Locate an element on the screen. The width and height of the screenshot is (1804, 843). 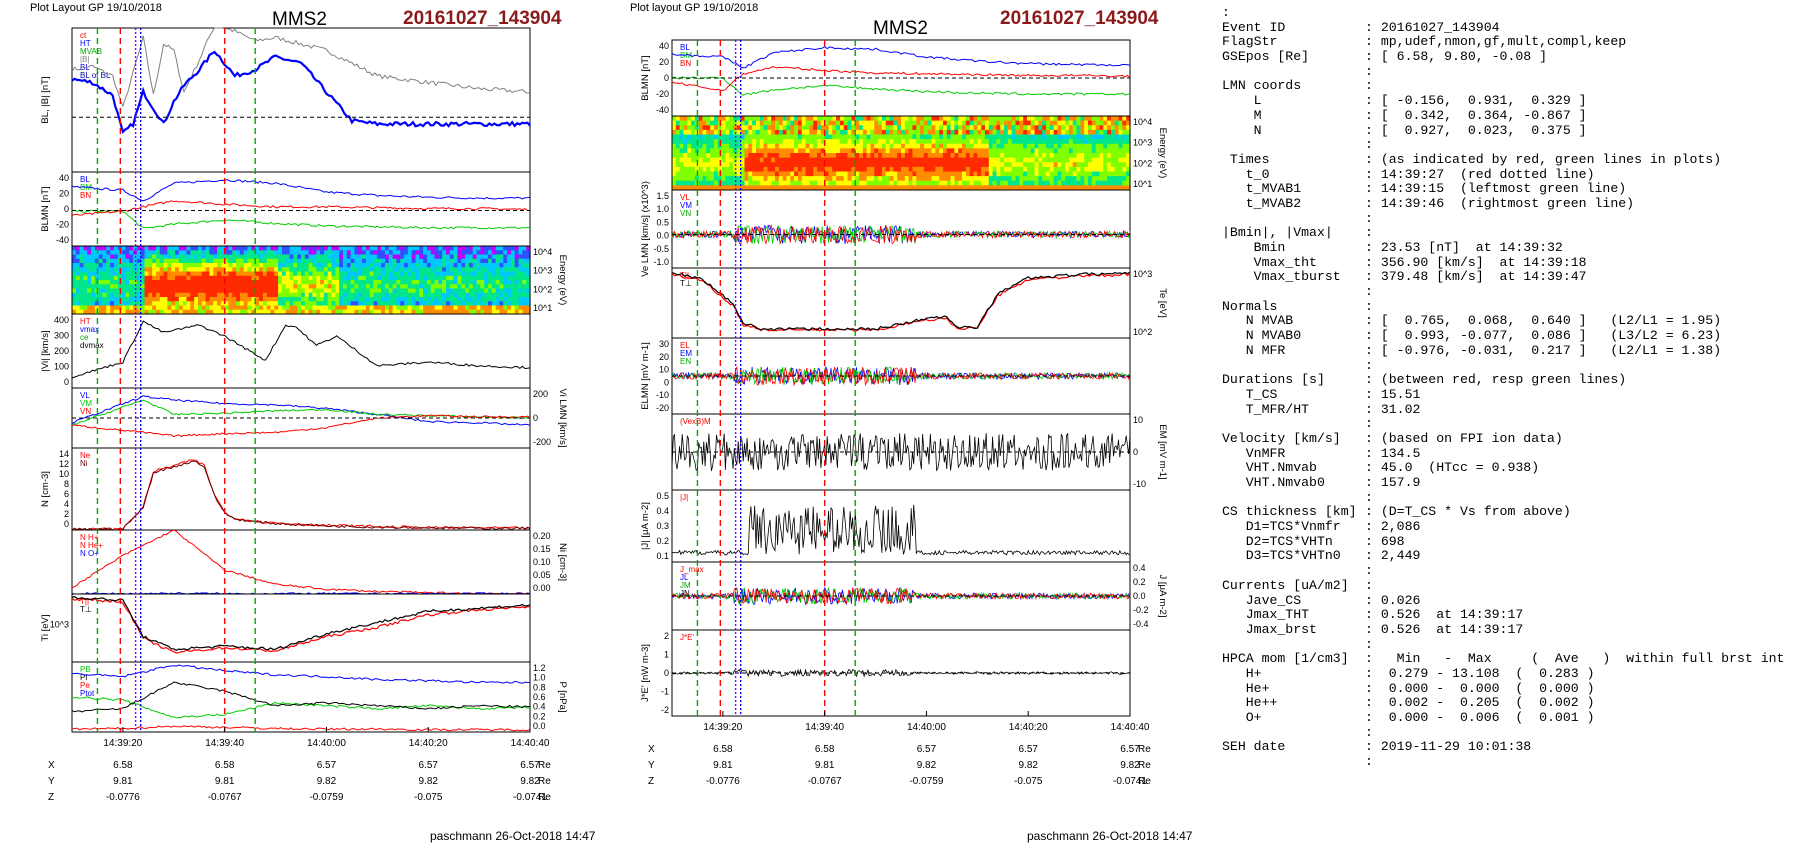
info-label: LMN coords is located at coordinates (1262, 86).